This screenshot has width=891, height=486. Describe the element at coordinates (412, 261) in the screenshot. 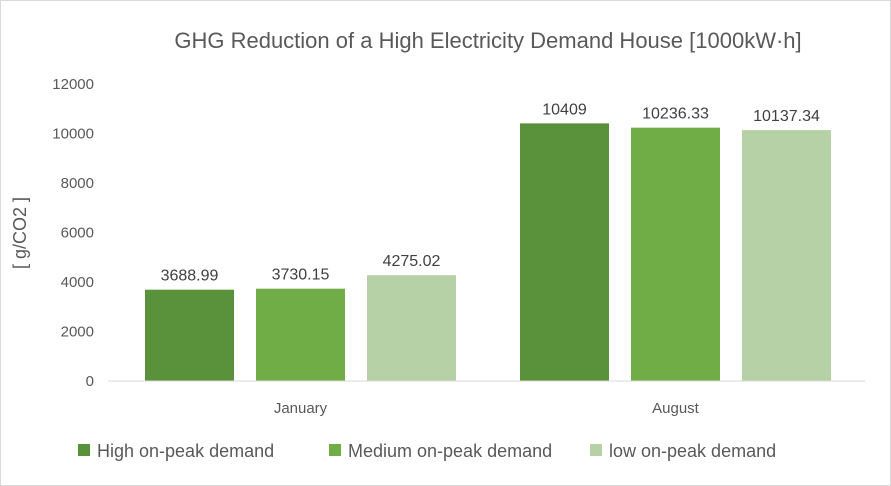

I see `data-label: 4275.02` at that location.